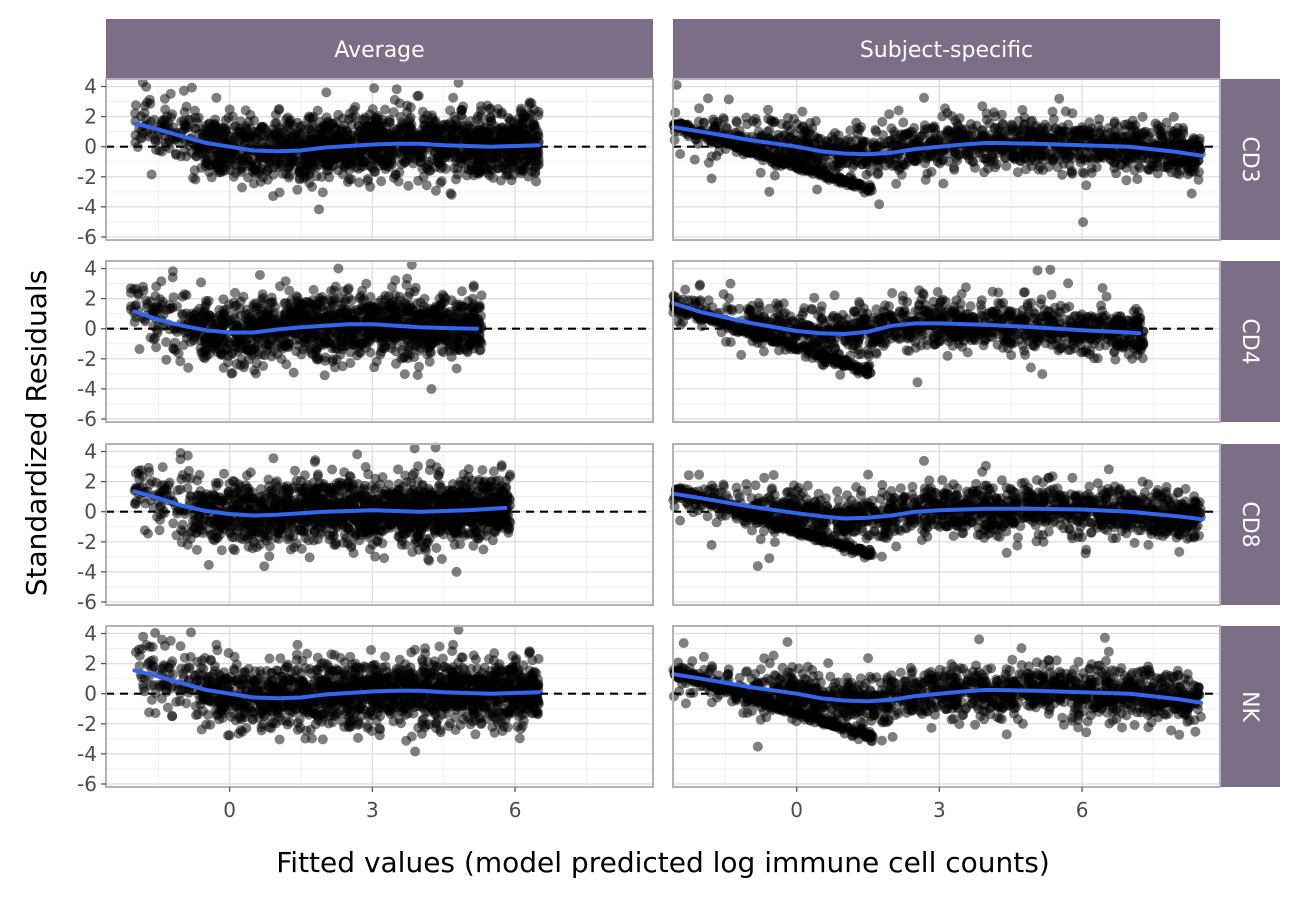 The height and width of the screenshot is (900, 1300). I want to click on panel-average-cd3, so click(379, 159).